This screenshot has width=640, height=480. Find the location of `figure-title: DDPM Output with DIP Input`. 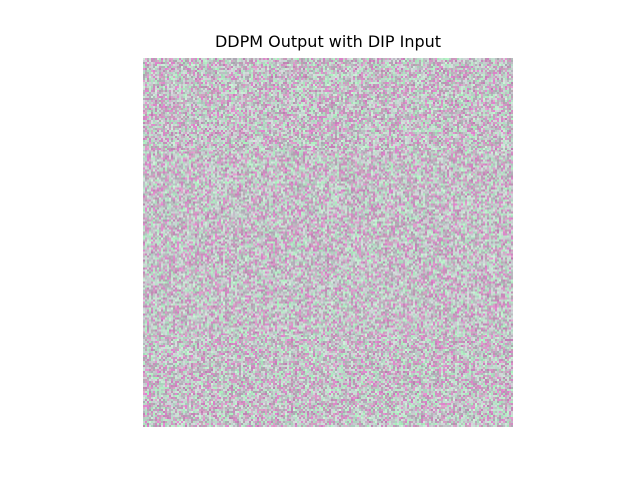

figure-title: DDPM Output with DIP Input is located at coordinates (328, 41).